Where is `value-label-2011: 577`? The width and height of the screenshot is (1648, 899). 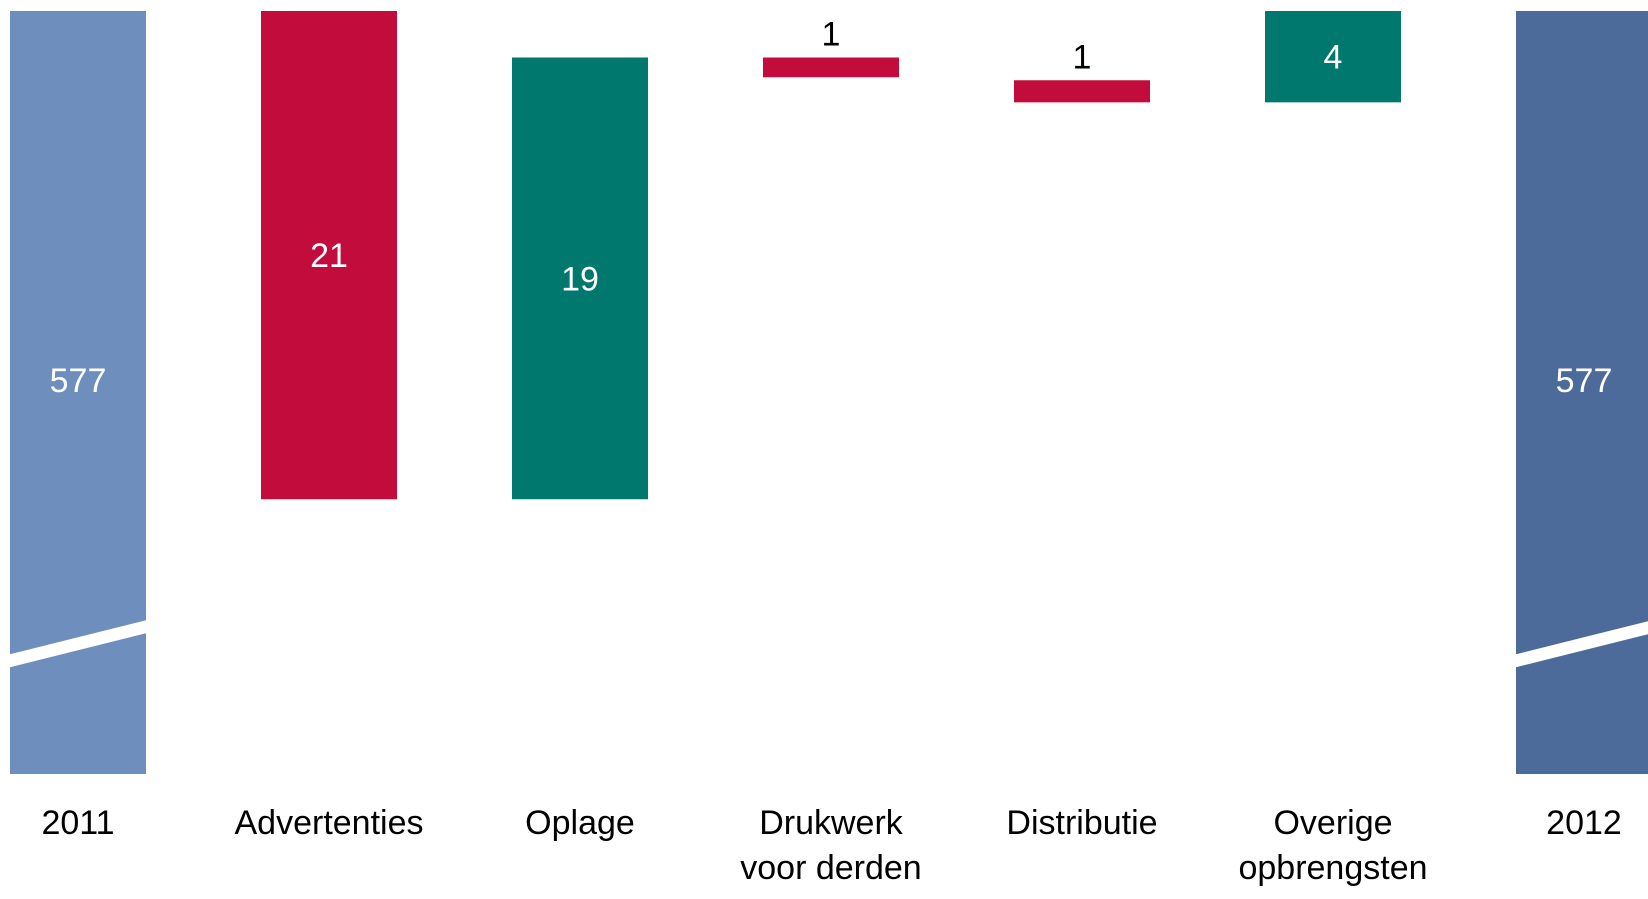
value-label-2011: 577 is located at coordinates (78, 381).